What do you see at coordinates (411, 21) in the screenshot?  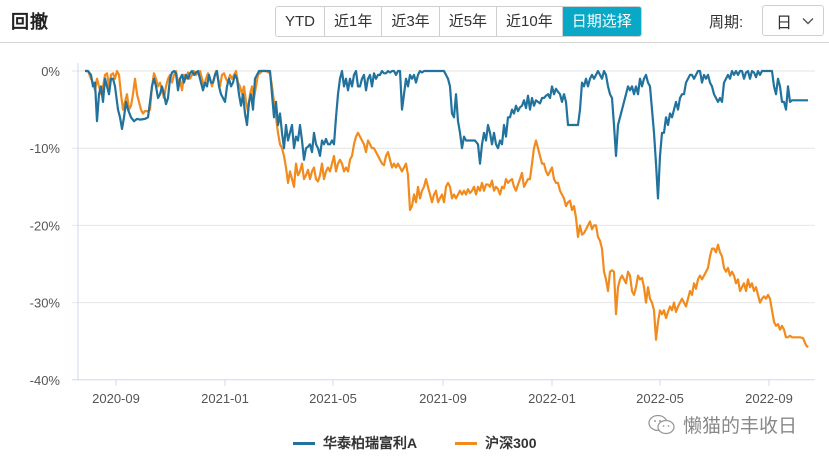 I see `range-3y-button: 近3年` at bounding box center [411, 21].